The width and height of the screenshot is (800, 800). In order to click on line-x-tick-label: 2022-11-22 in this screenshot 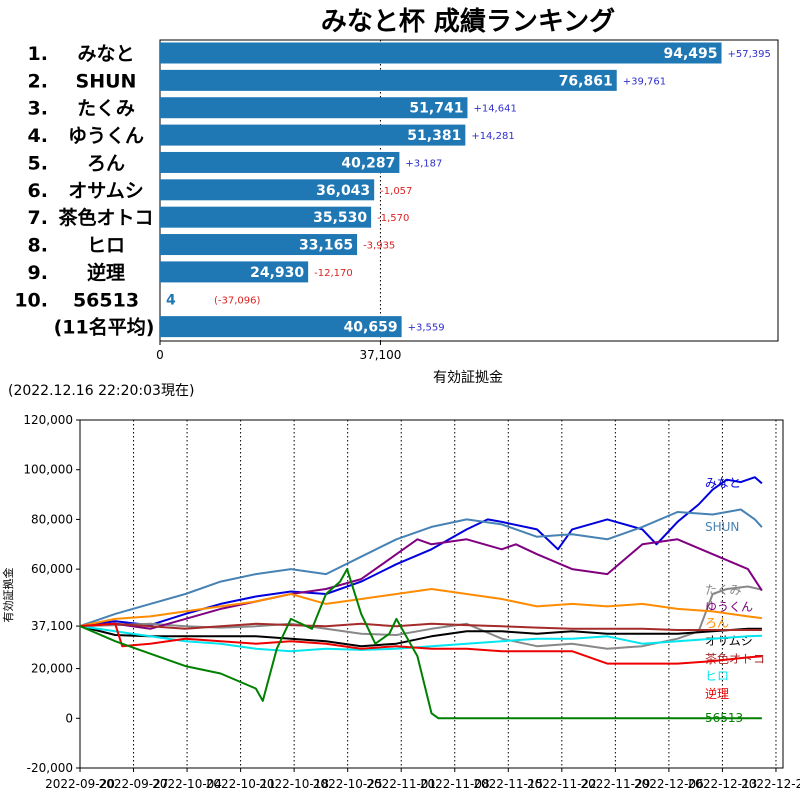, I will do `click(562, 784)`.